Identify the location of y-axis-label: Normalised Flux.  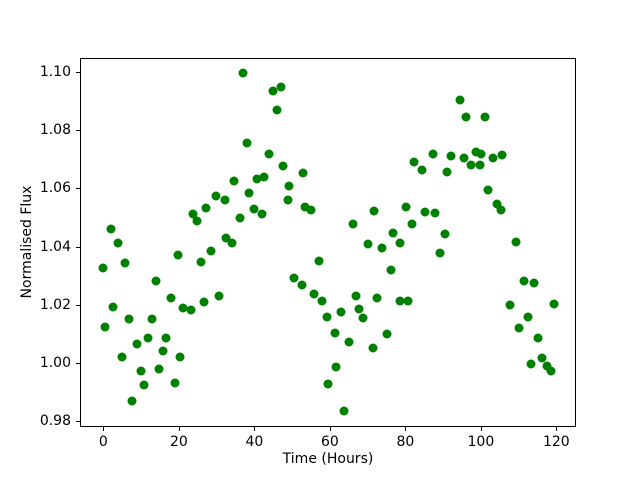
(27, 242).